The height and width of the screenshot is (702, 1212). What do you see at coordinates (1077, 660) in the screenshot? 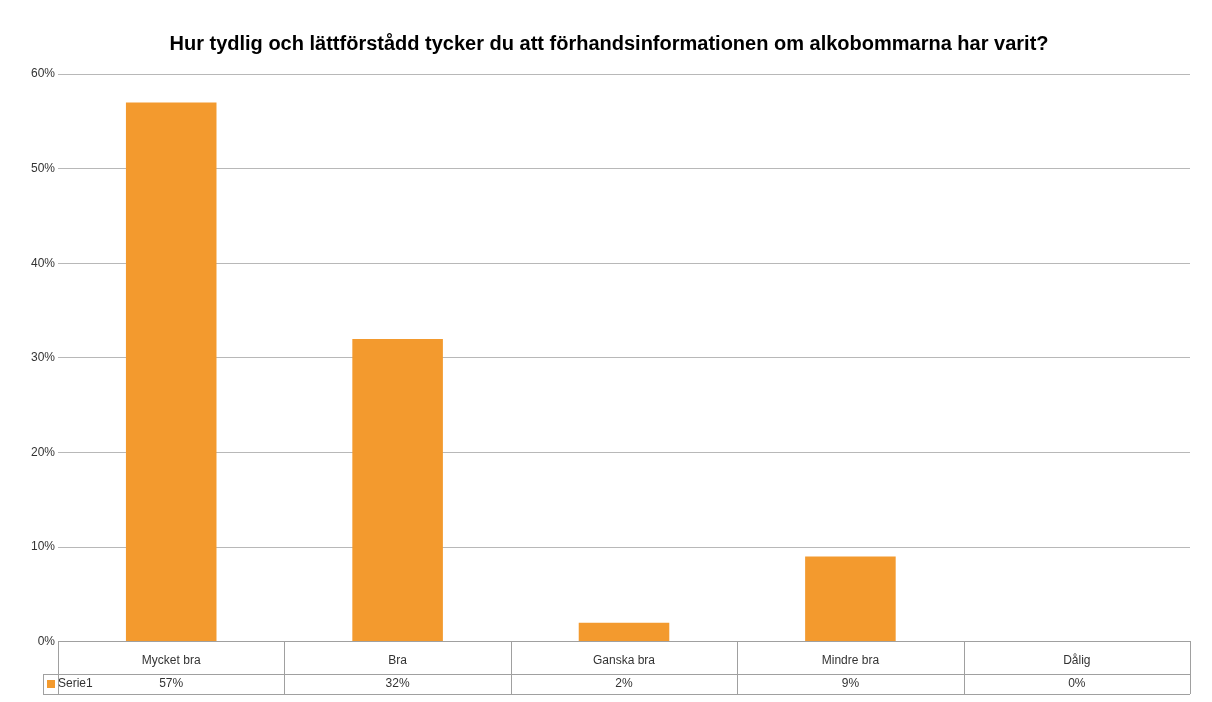
I see `x-tick-label: Dålig` at bounding box center [1077, 660].